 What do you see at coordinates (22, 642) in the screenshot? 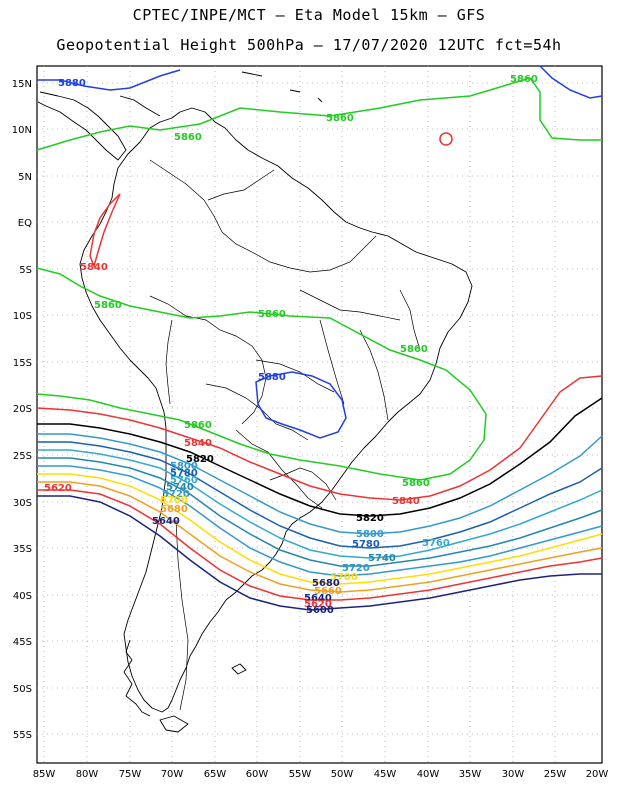
I see `lat-label: 45S` at bounding box center [22, 642].